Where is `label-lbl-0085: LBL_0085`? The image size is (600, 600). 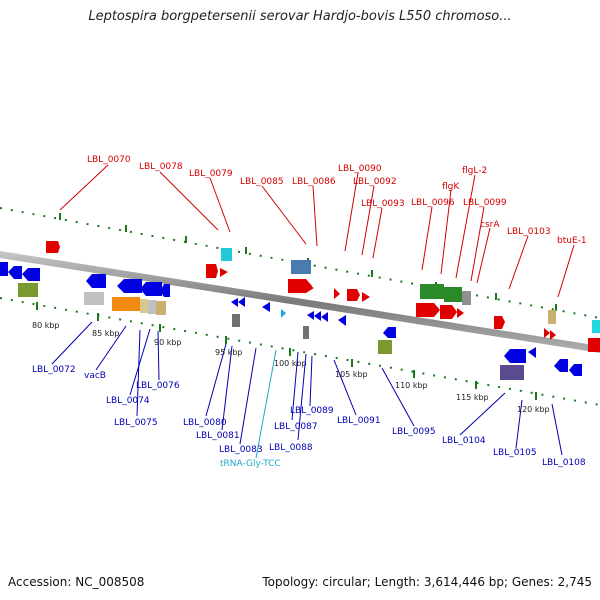 label-lbl-0085: LBL_0085 is located at coordinates (262, 182).